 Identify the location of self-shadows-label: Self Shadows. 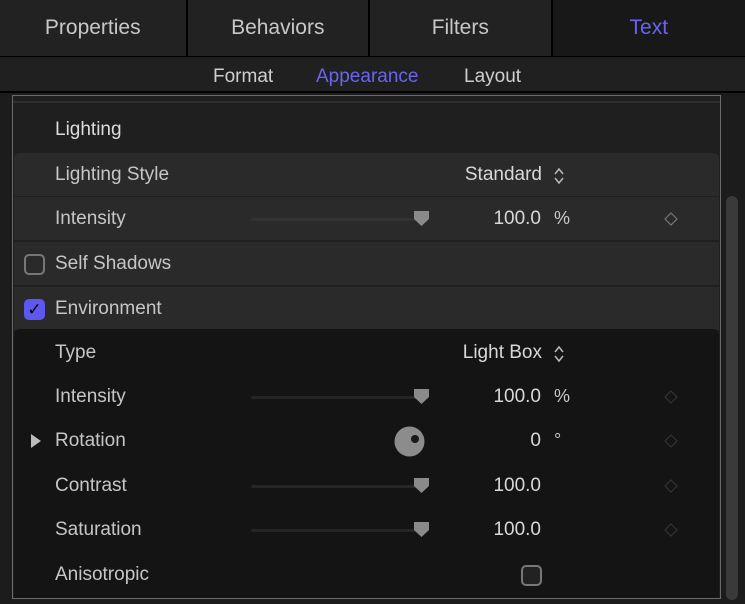
(113, 263).